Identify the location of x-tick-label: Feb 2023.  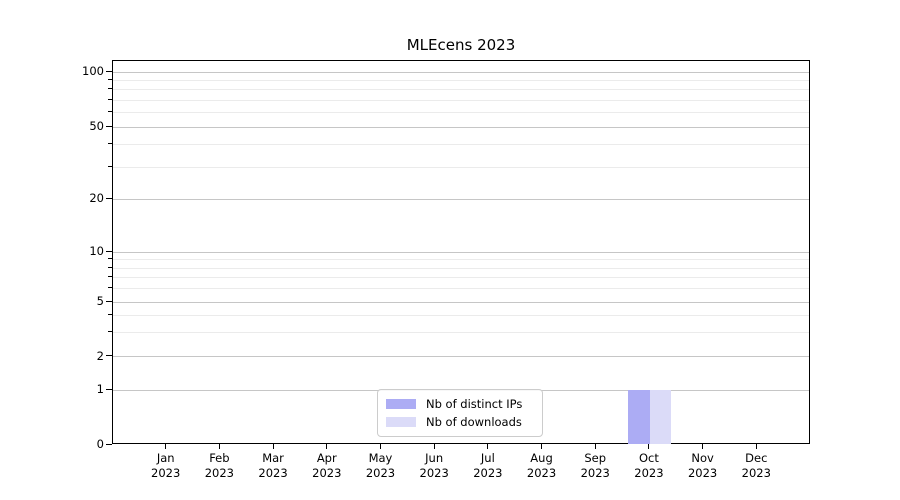
(219, 466).